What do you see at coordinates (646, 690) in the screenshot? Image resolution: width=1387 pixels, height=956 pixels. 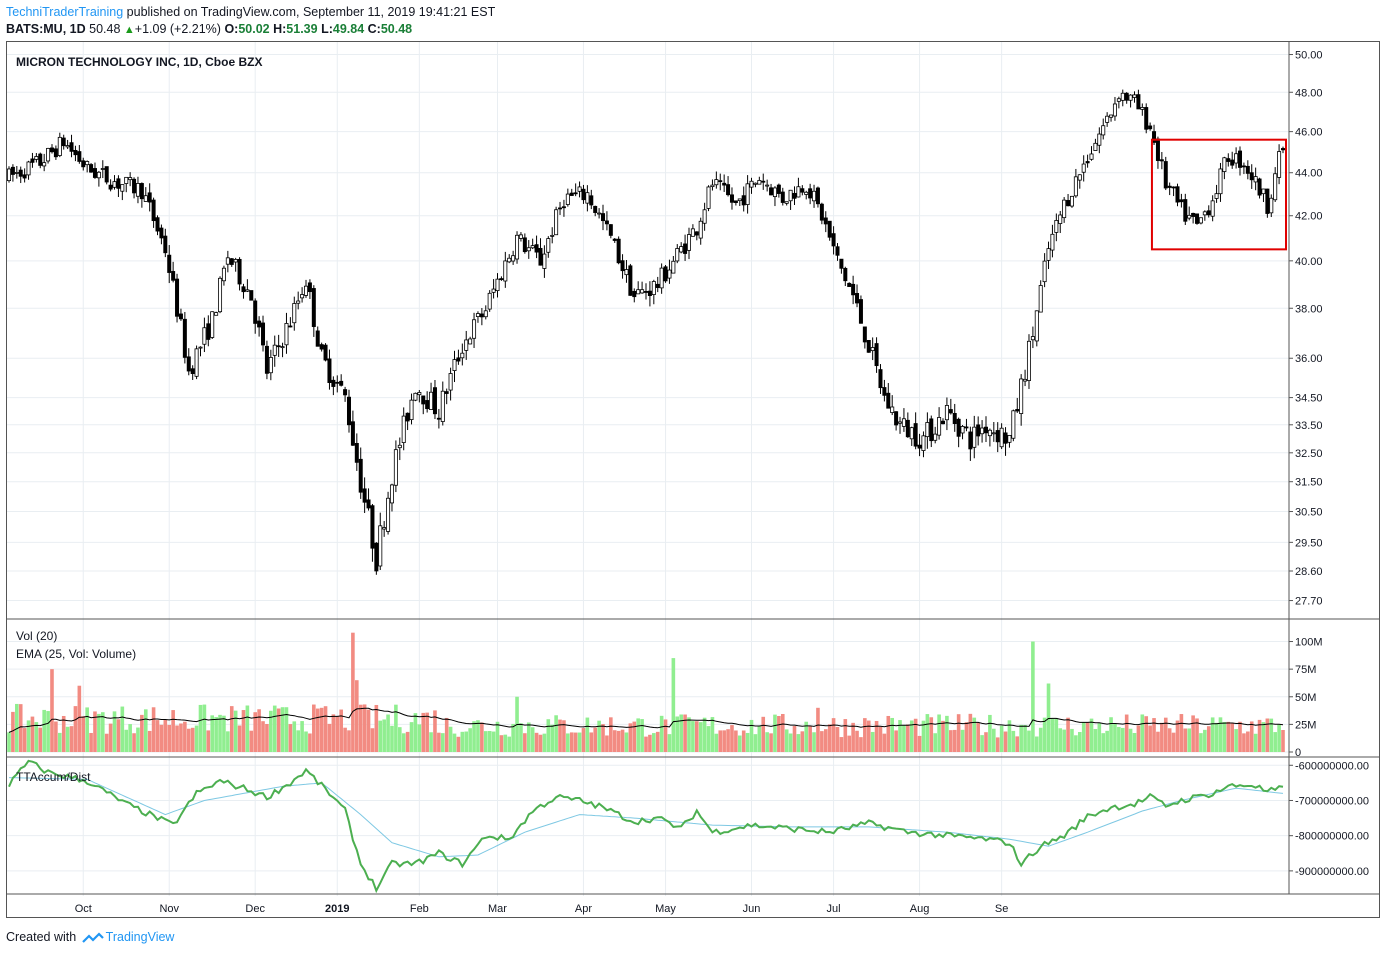 I see `volume-panel: Vol (20) EMA (25, Vol: Volume)` at bounding box center [646, 690].